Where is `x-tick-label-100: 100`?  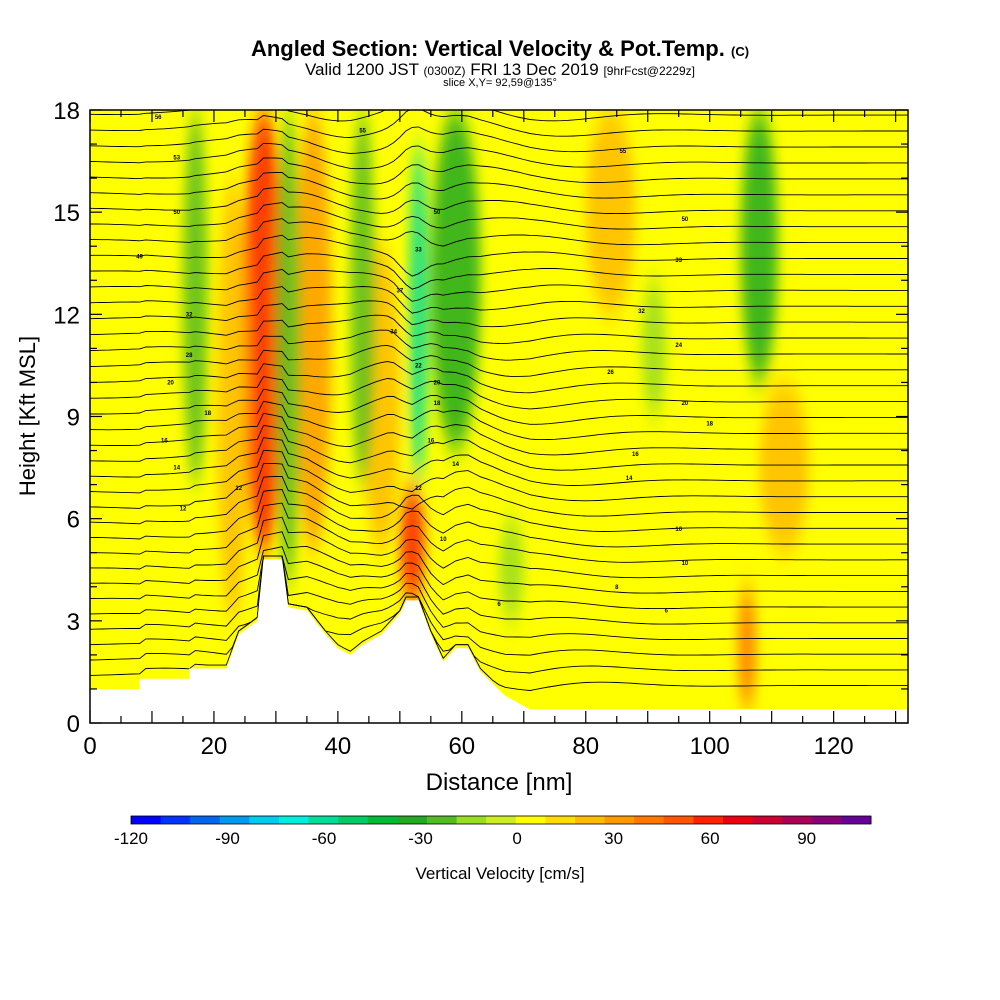
x-tick-label-100: 100 is located at coordinates (710, 746).